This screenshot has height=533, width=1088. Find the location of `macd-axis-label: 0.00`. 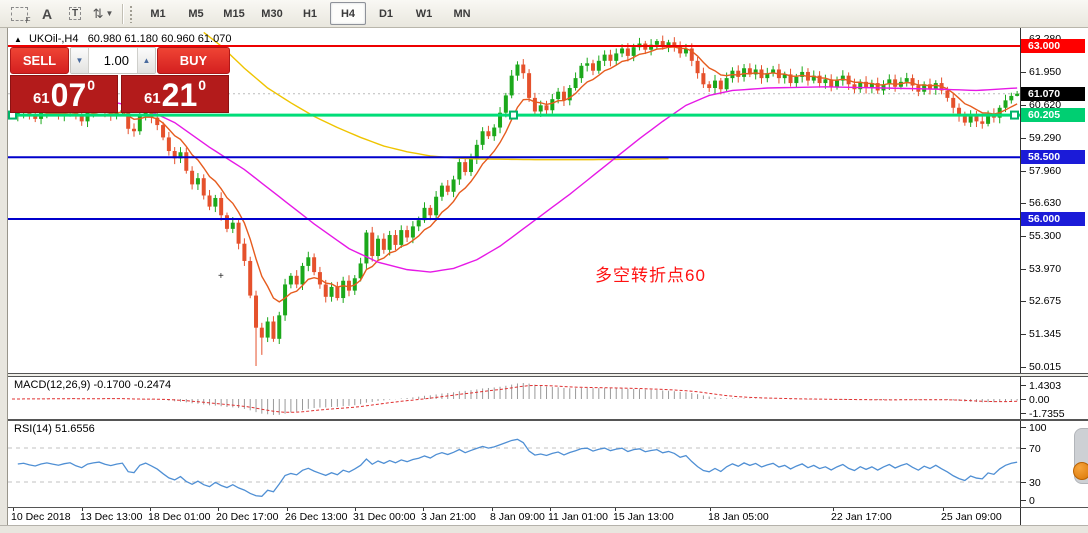

macd-axis-label: 0.00 is located at coordinates (1039, 400).